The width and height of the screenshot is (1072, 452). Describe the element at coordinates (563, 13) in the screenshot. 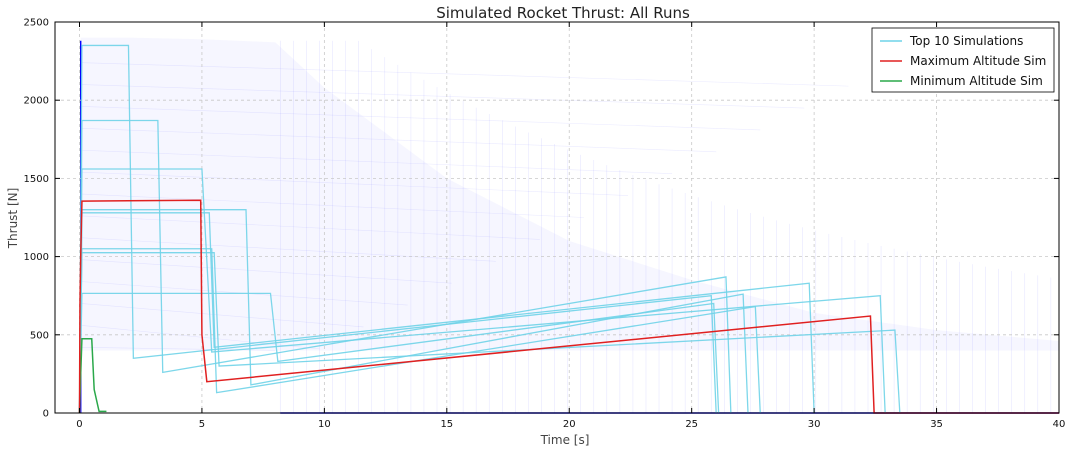

I see `chart-title: Simulated Rocket Thrust: All Runs` at that location.